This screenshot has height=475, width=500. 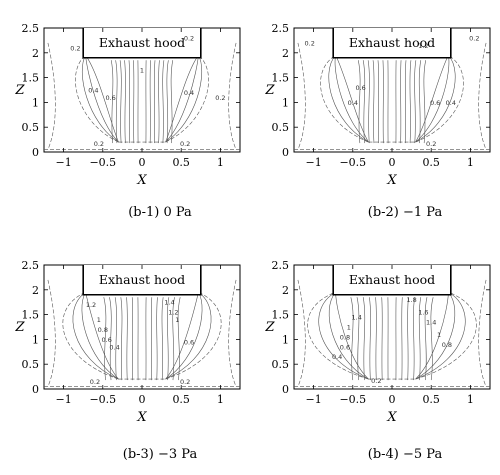 What do you see at coordinates (405, 212) in the screenshot?
I see `caption-b2: (b-2) −1 Pa` at bounding box center [405, 212].